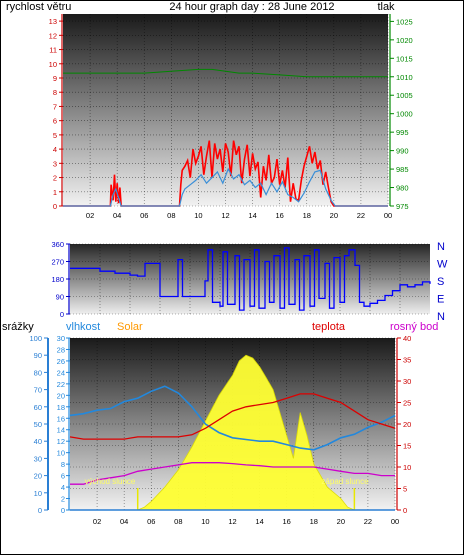 The image size is (464, 560). I want to click on direction-label: S, so click(440, 282).